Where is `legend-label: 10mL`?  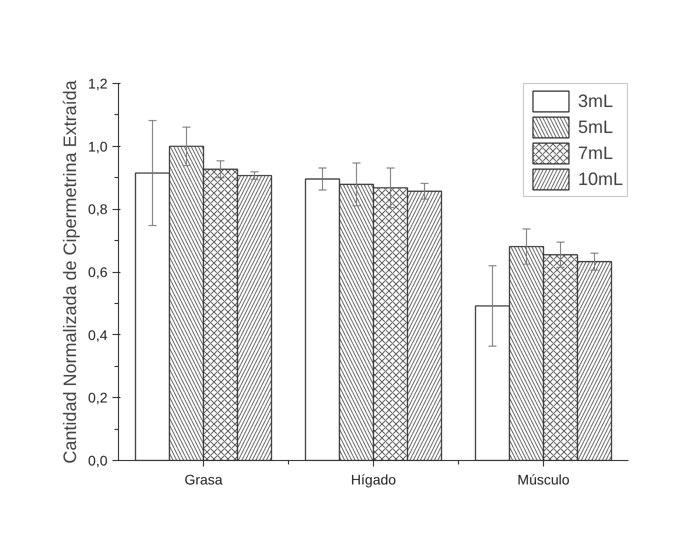
legend-label: 10mL is located at coordinates (600, 179).